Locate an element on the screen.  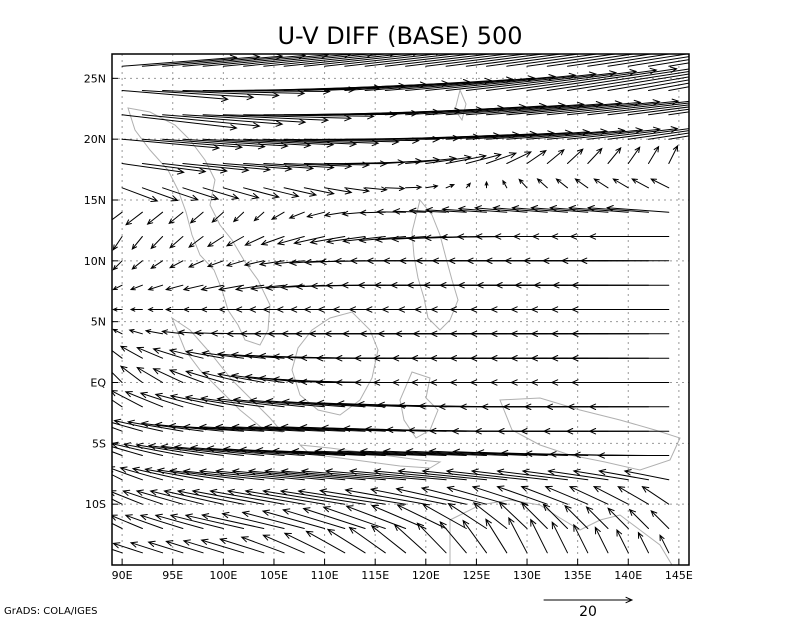
coastline-new-guinea is located at coordinates (590, 434).